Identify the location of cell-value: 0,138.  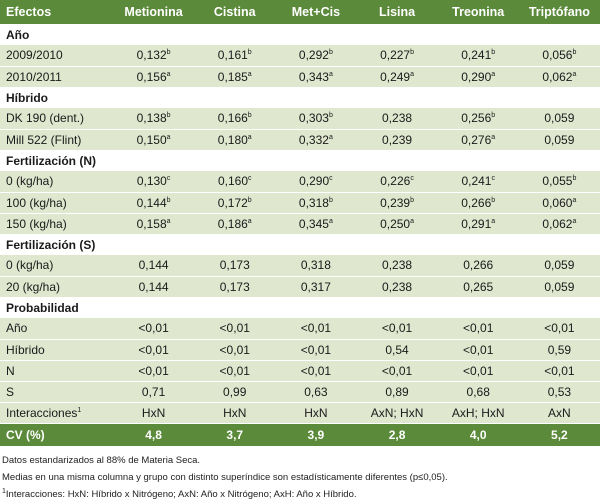
(151, 118).